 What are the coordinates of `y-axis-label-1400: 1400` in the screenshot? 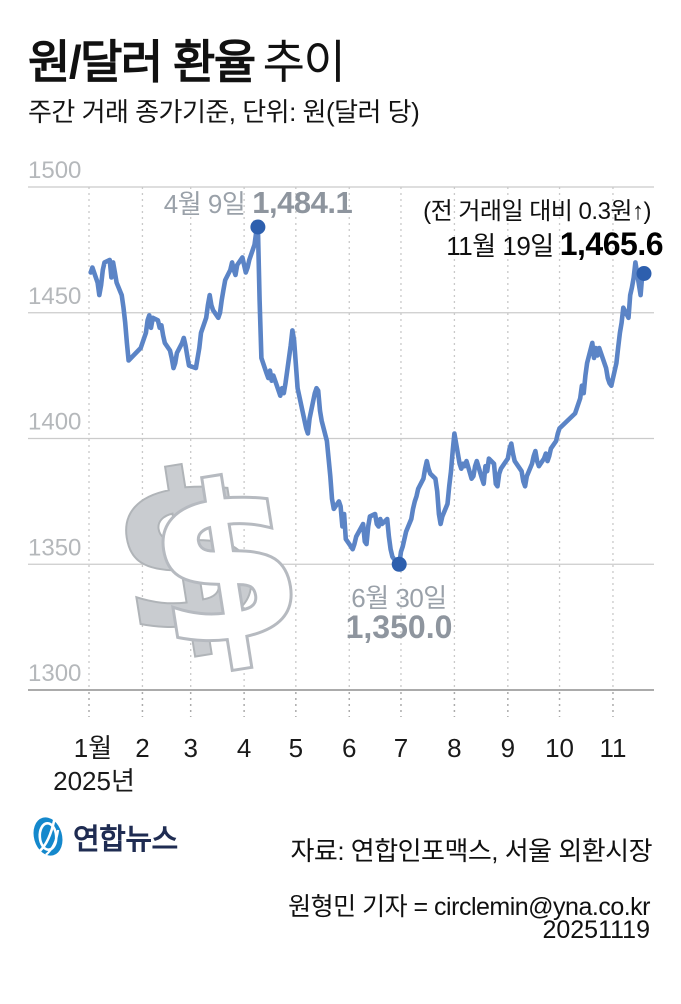 It's located at (54, 422).